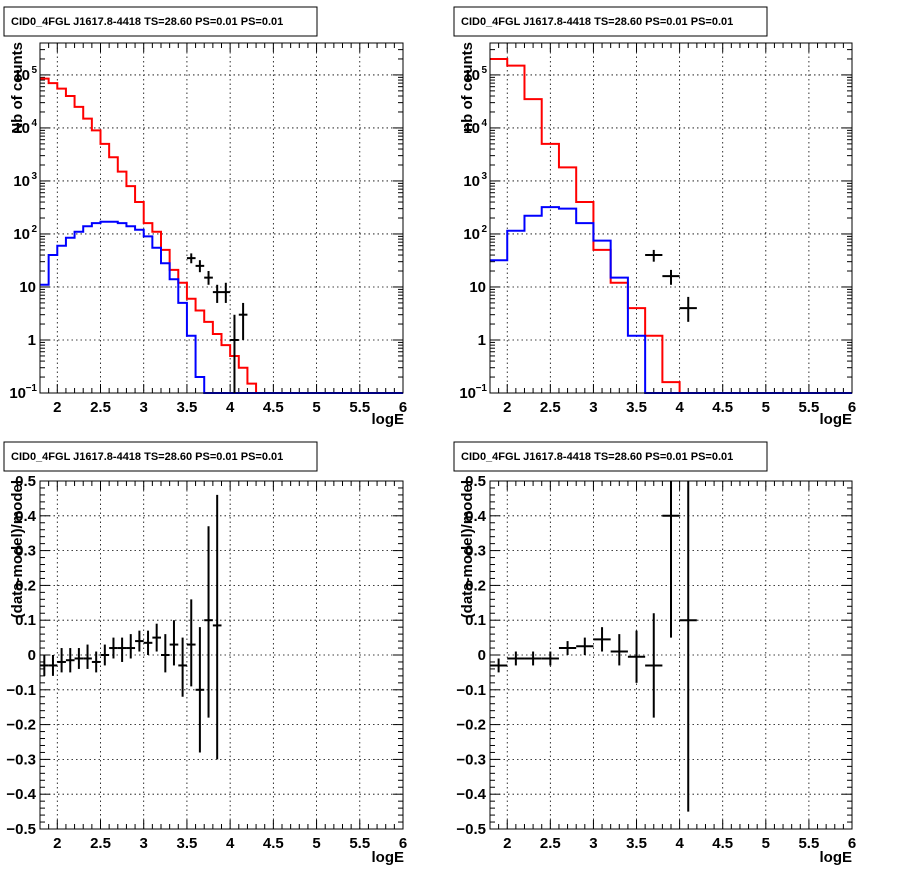  I want to click on y-tick-label: −0.2, so click(21, 725).